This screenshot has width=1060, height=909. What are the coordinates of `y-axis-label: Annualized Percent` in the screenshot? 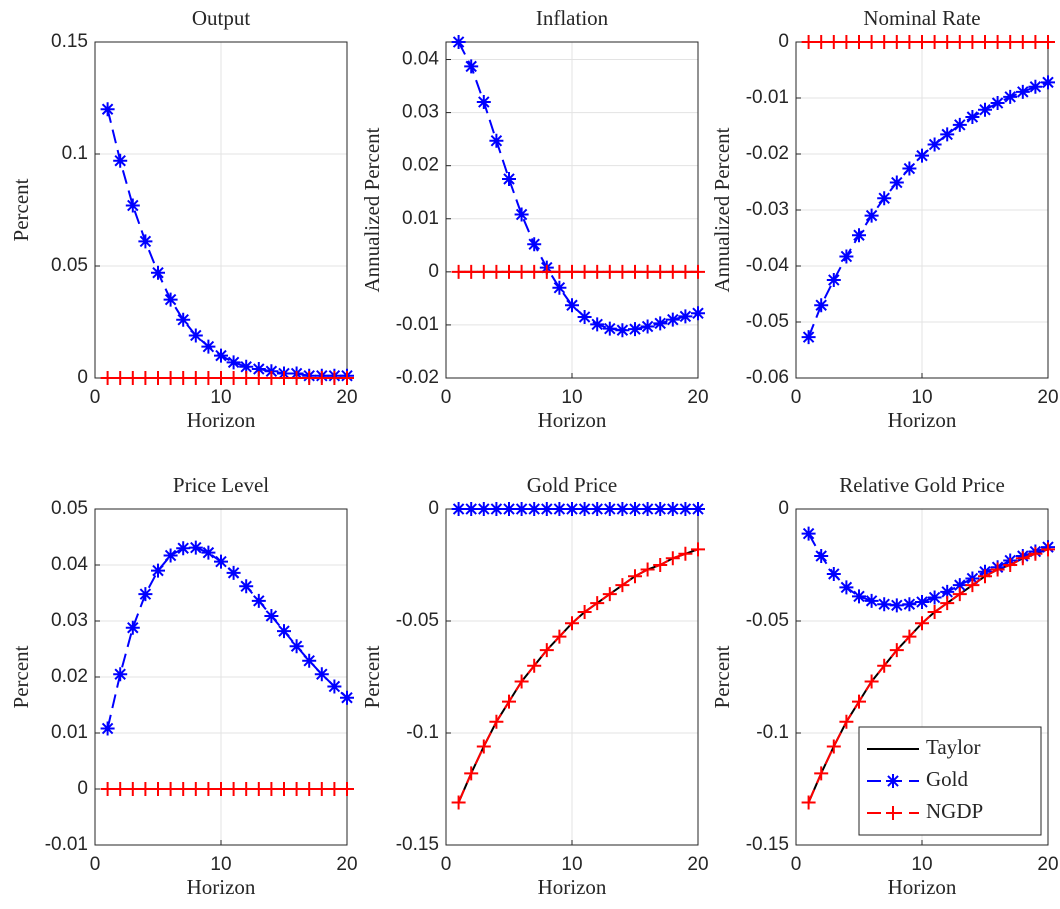 It's located at (722, 209).